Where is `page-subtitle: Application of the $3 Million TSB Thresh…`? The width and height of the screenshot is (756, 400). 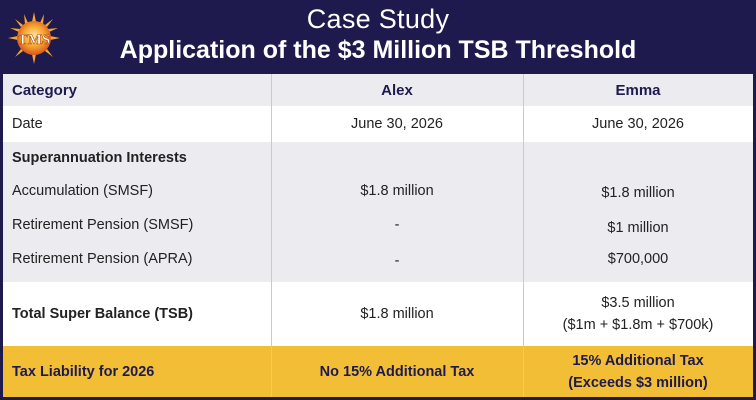
page-subtitle: Application of the $3 Million TSB Thresh… is located at coordinates (378, 50).